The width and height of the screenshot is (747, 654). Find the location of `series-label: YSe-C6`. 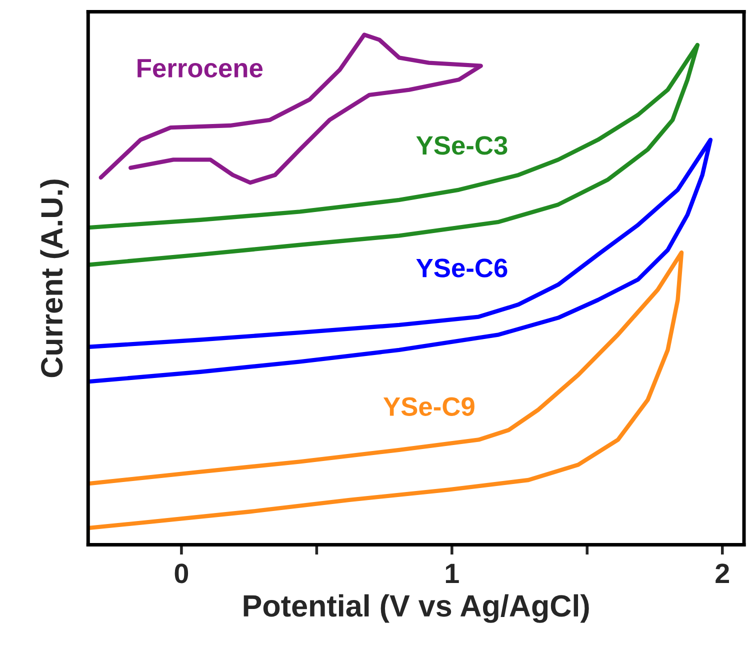

series-label: YSe-C6 is located at coordinates (462, 268).